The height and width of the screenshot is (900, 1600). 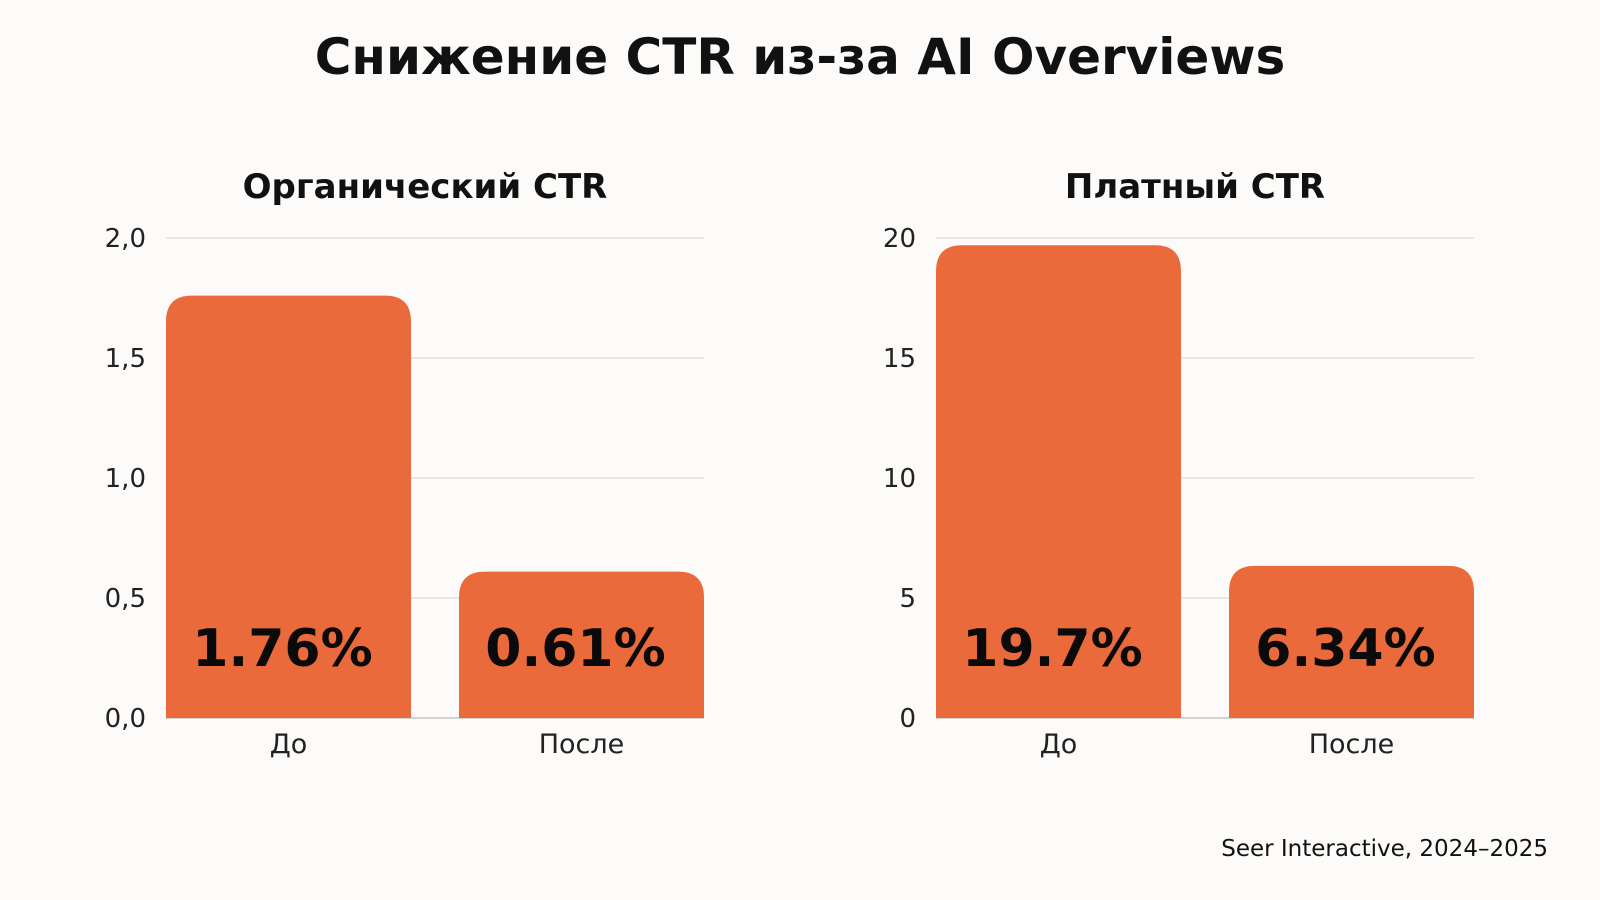 What do you see at coordinates (282, 649) in the screenshot?
I see `chart-0-value-label-0: 1.76%` at bounding box center [282, 649].